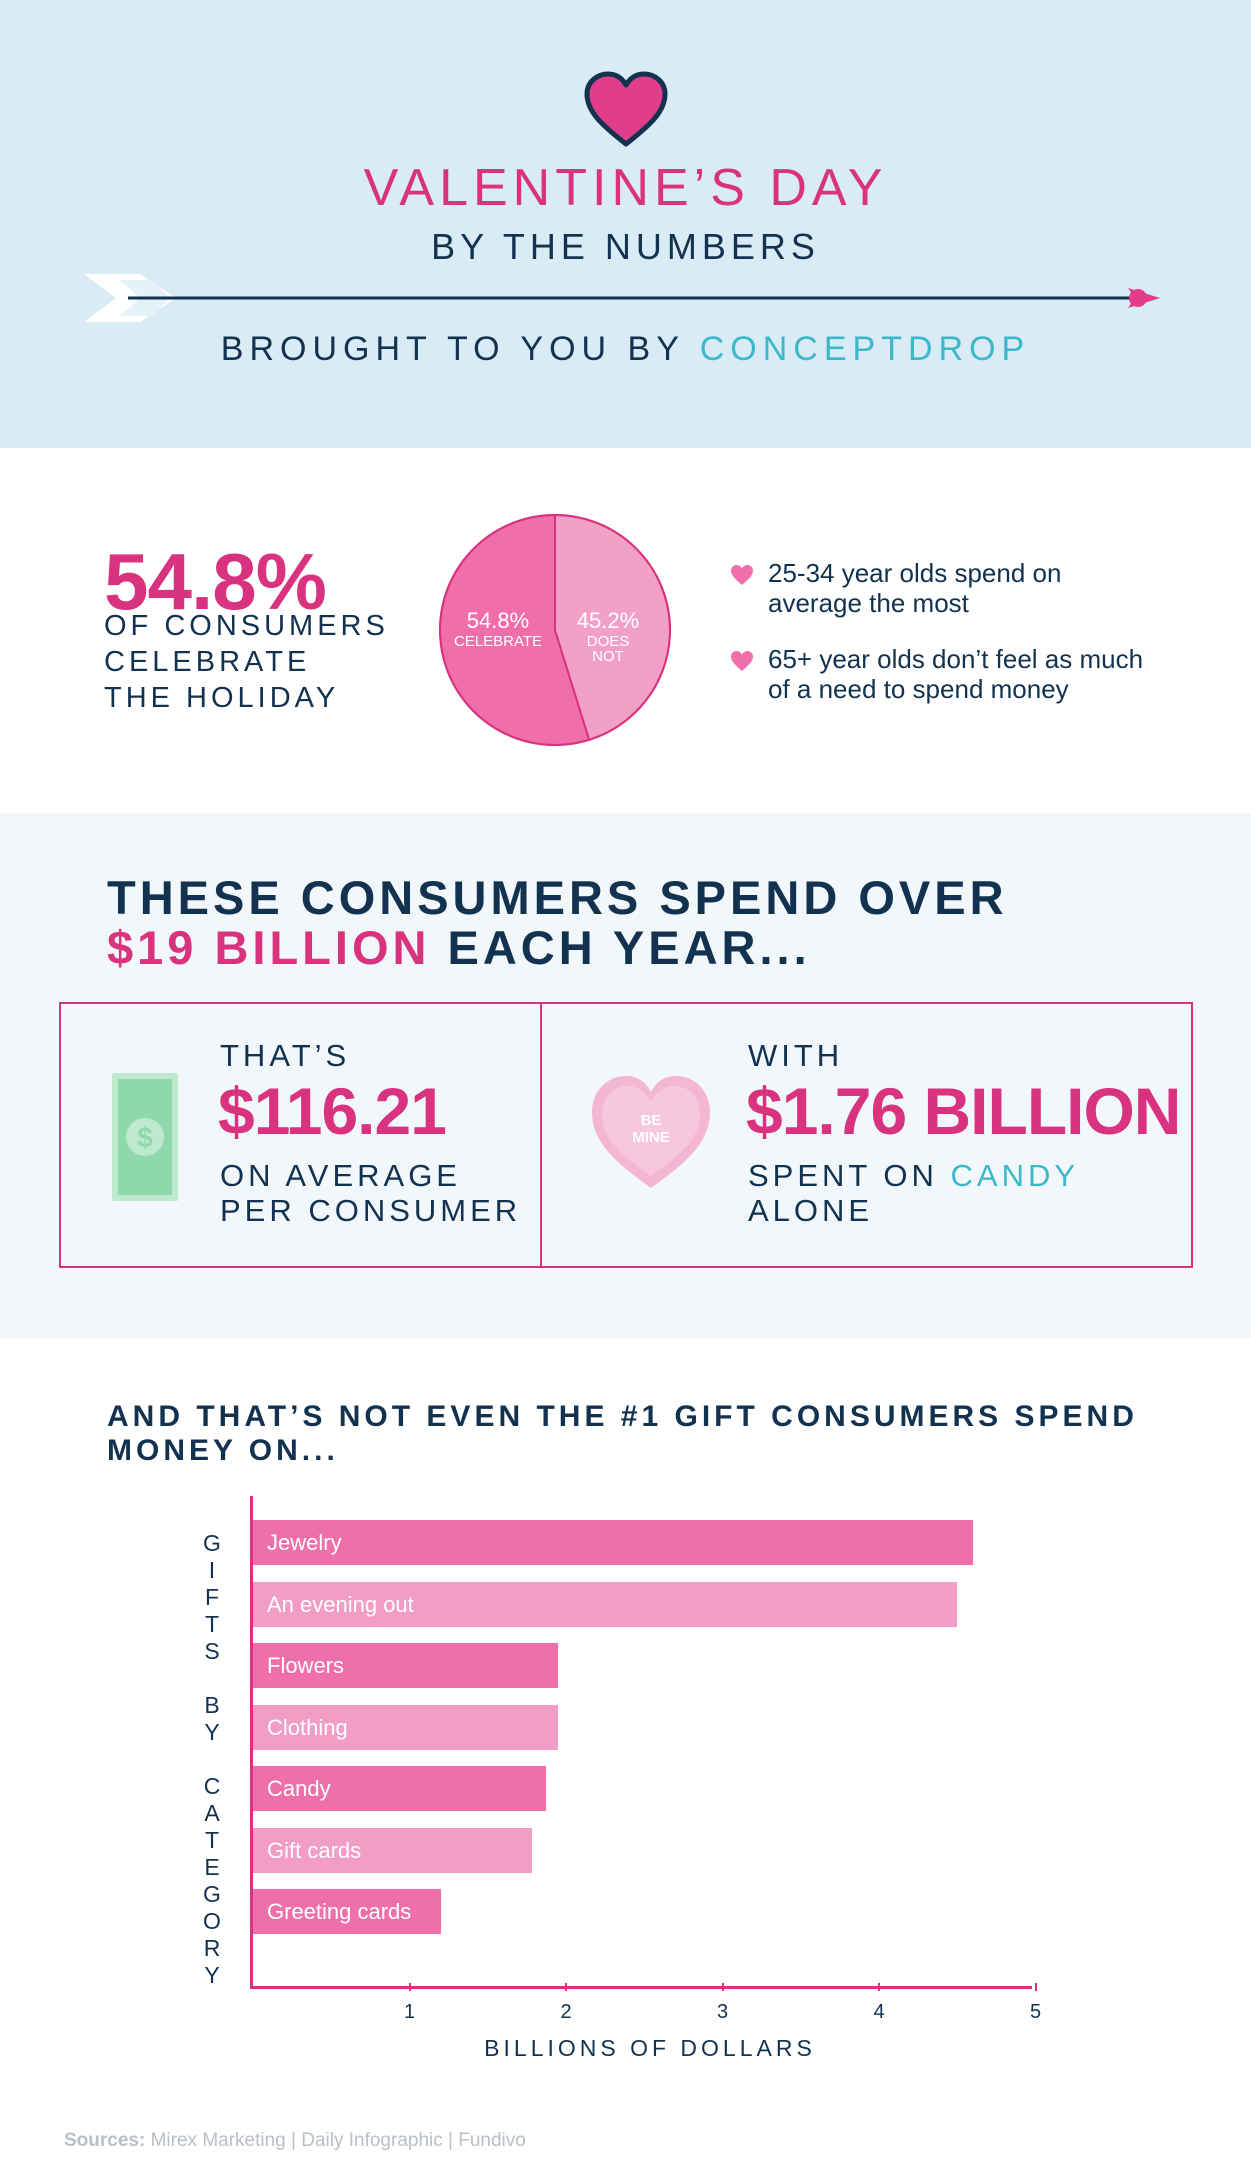  I want to click on bar-label: Greeting cards, so click(339, 1911).